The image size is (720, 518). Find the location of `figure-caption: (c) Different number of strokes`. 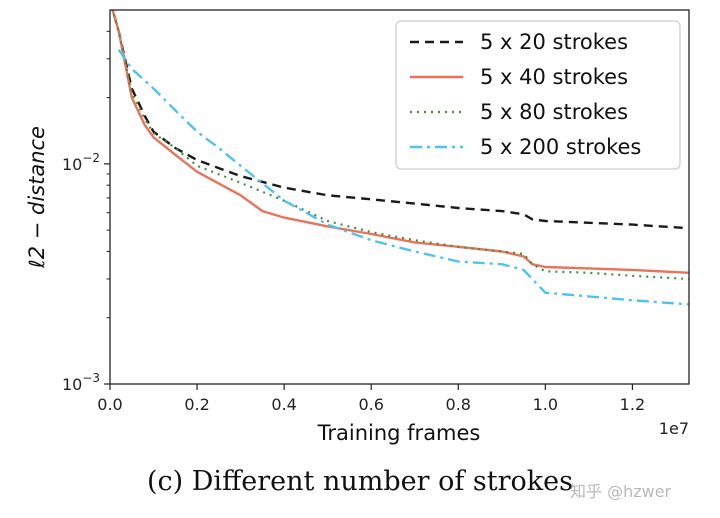

figure-caption: (c) Different number of strokes is located at coordinates (360, 481).